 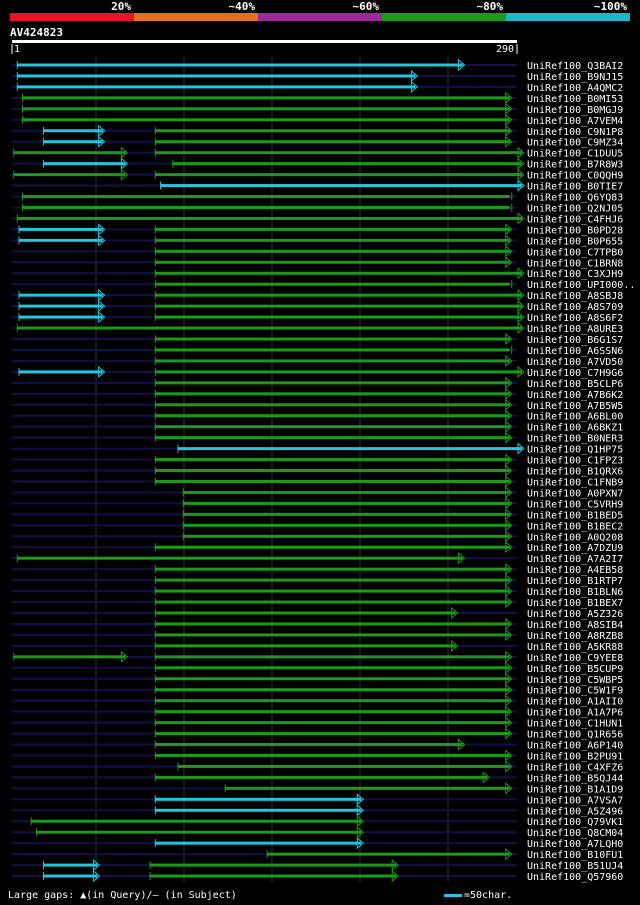 What do you see at coordinates (366, 6) in the screenshot?
I see `identity-legend-label: ~60%` at bounding box center [366, 6].